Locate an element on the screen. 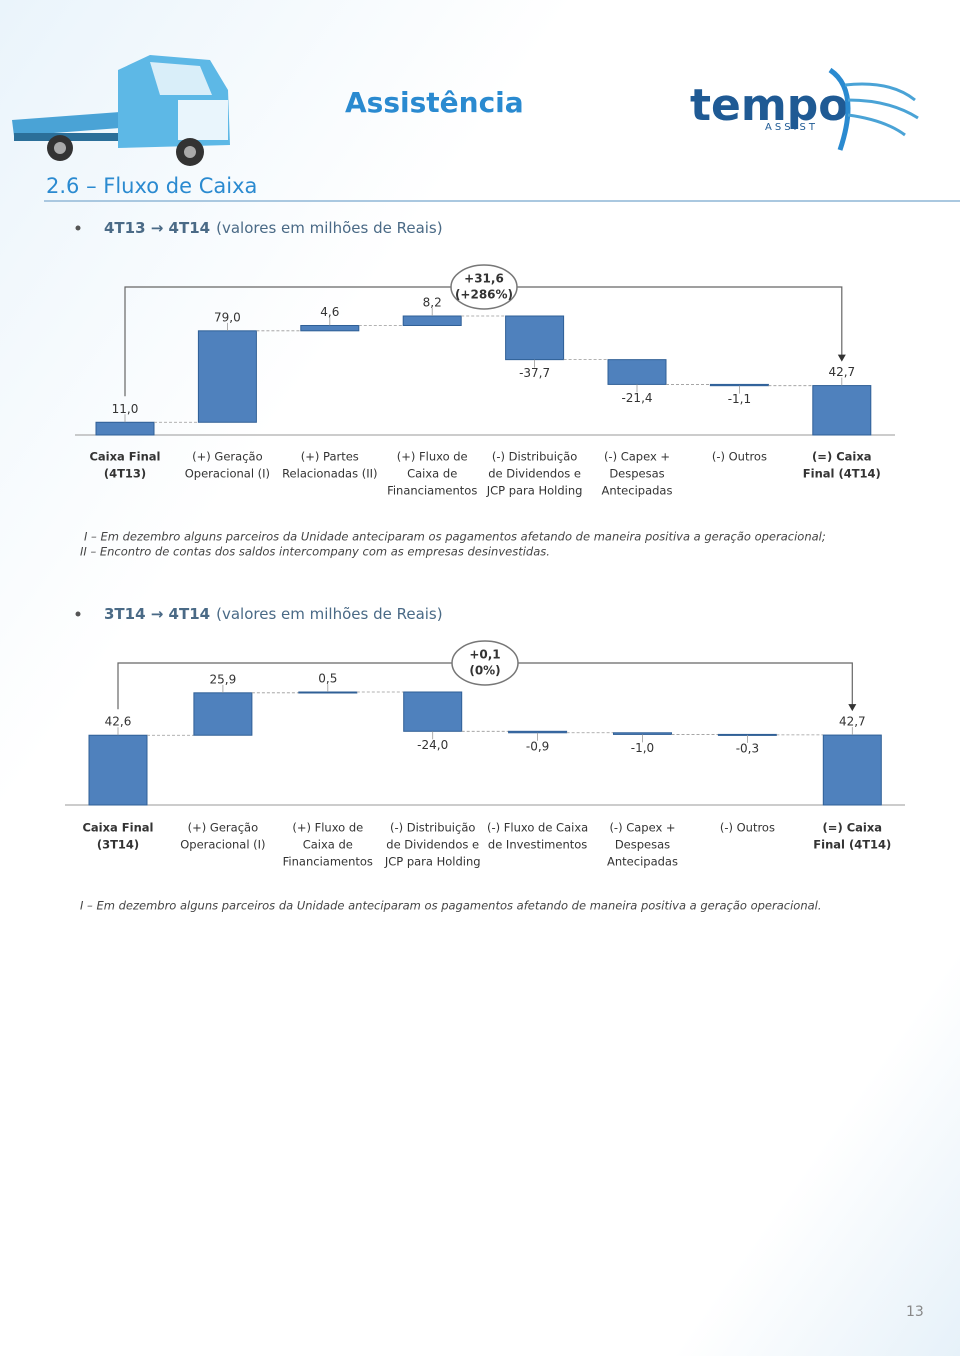 This screenshot has height=1356, width=960. value-label: 79,0 is located at coordinates (227, 317).